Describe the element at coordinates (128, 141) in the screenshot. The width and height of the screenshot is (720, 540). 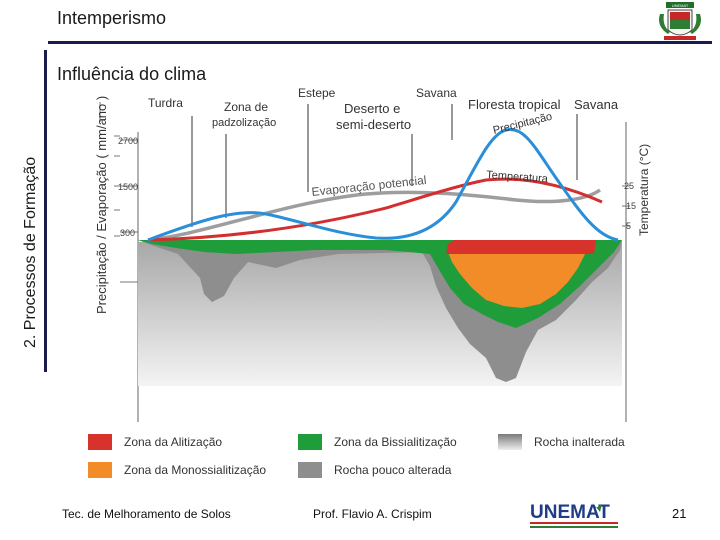
I see `left-tick-label: 2700` at that location.